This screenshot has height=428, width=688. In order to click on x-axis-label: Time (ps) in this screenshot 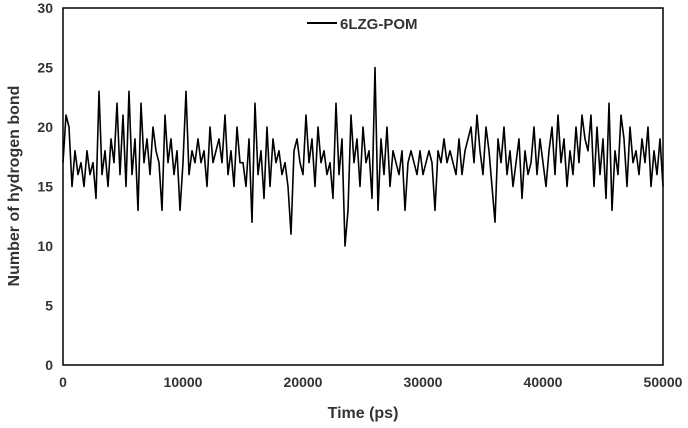, I will do `click(363, 413)`.